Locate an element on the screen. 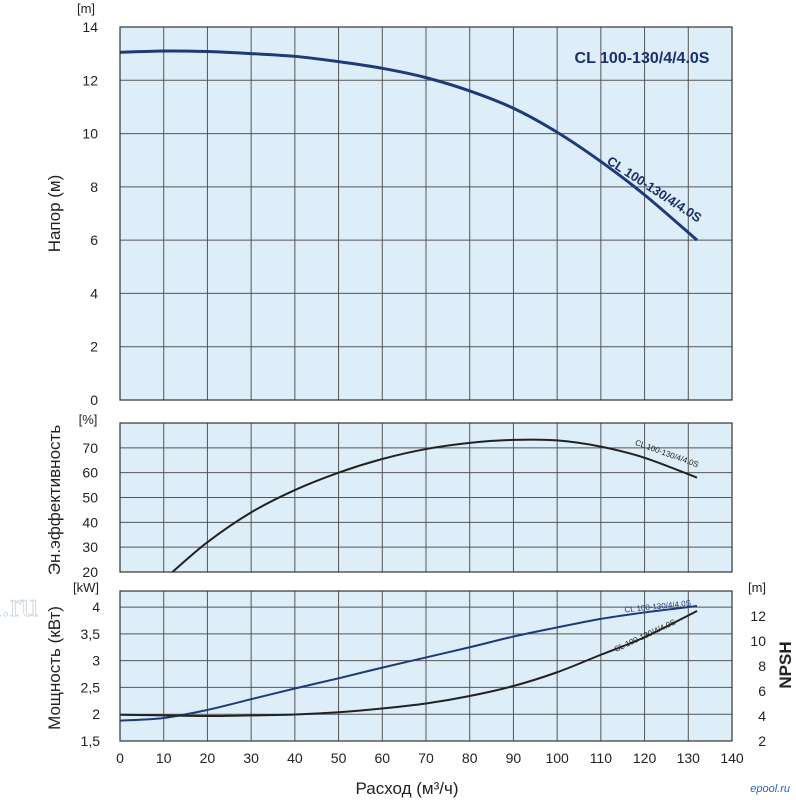  y-tick-label: 2,5 is located at coordinates (91, 687).